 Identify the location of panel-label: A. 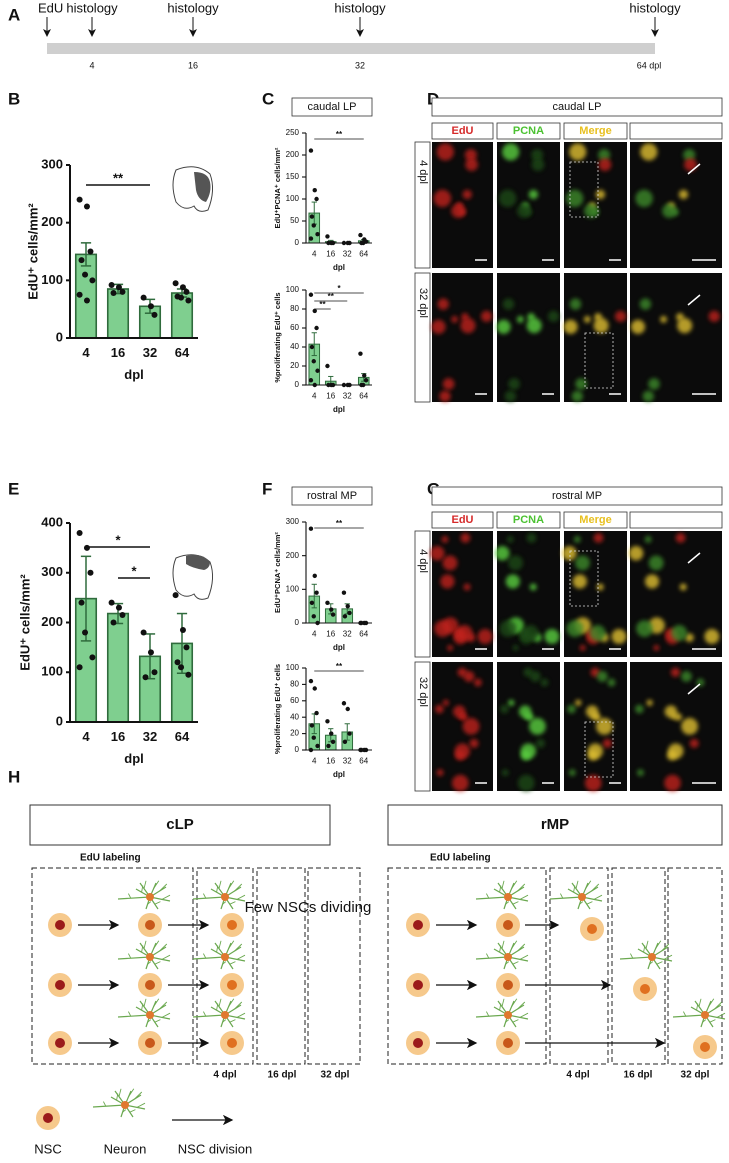
(14, 14).